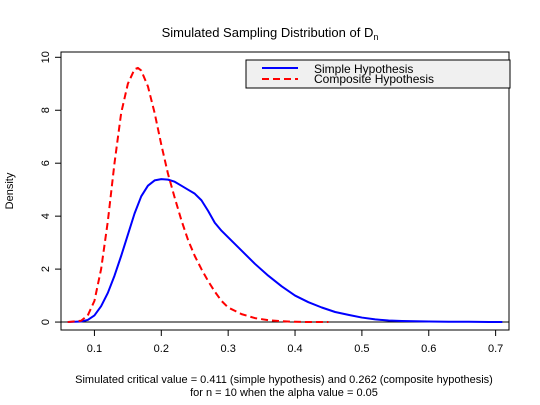 This screenshot has height=405, width=540. What do you see at coordinates (295, 342) in the screenshot?
I see `x-axis: 0.1 0.2 0.3 0.4 0.5 0.6 0.7` at bounding box center [295, 342].